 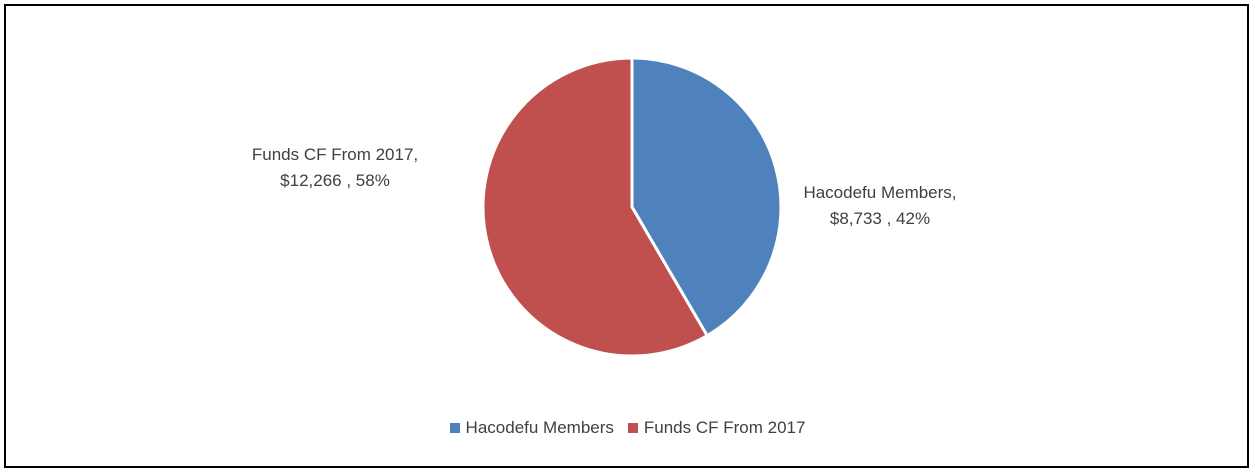 I want to click on legend-swatch-funds-cf-from-2017, so click(x=632, y=428).